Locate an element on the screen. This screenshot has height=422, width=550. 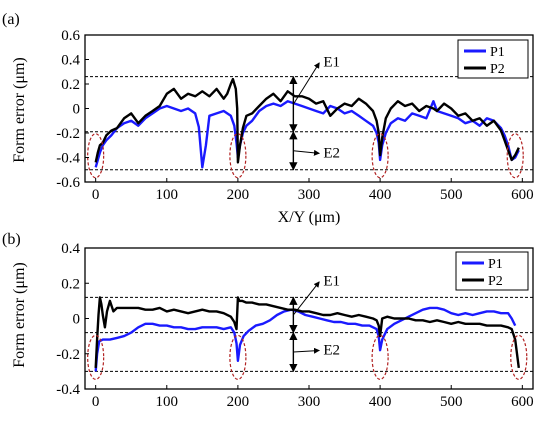
panel-b-label: (b) is located at coordinates (11, 239).